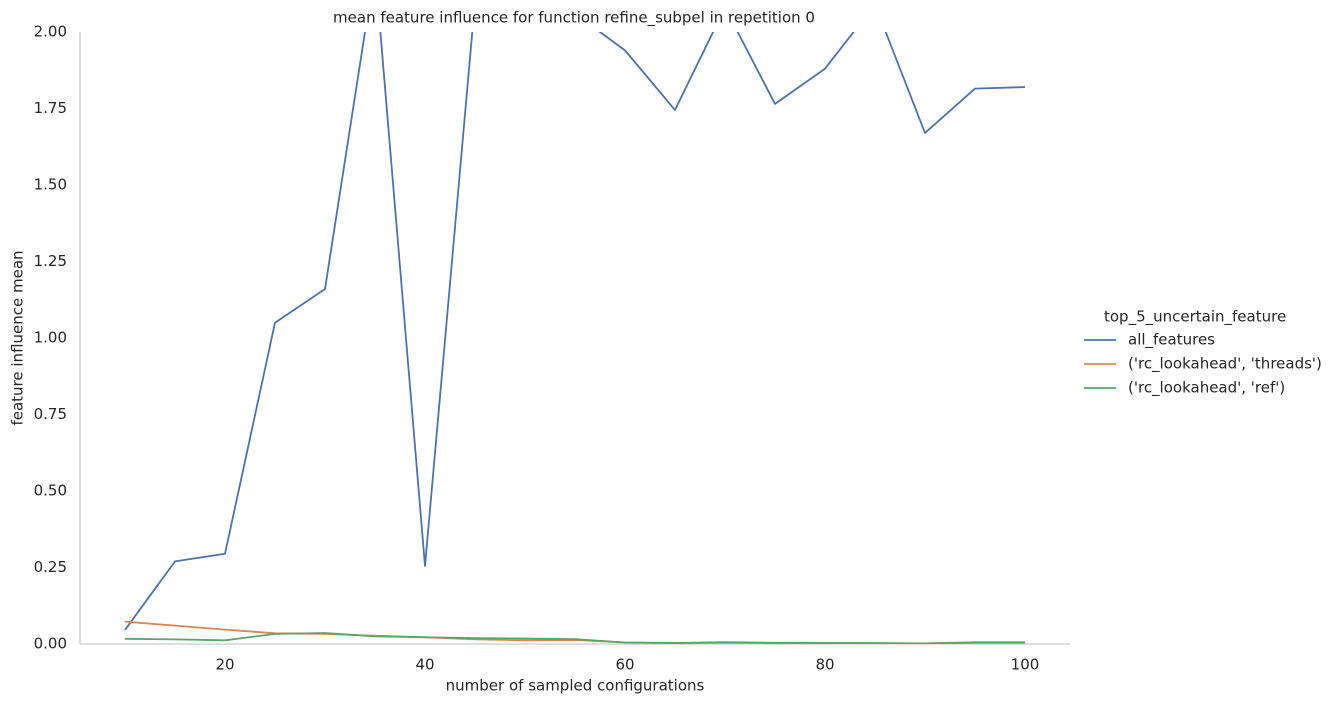  Describe the element at coordinates (50, 414) in the screenshot. I see `y-tick-label: 0.75` at that location.